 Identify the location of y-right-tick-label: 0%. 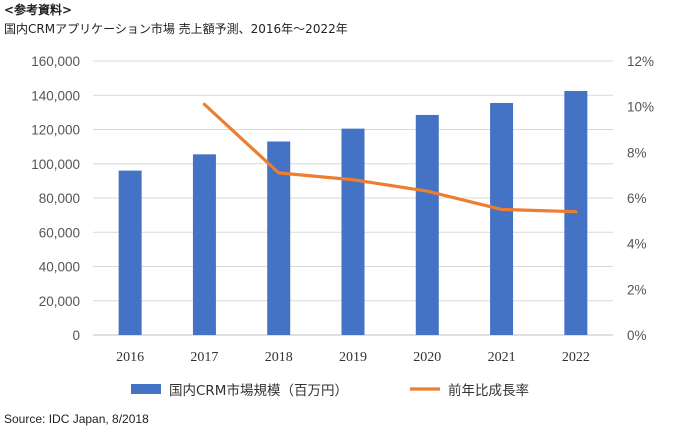
(637, 335).